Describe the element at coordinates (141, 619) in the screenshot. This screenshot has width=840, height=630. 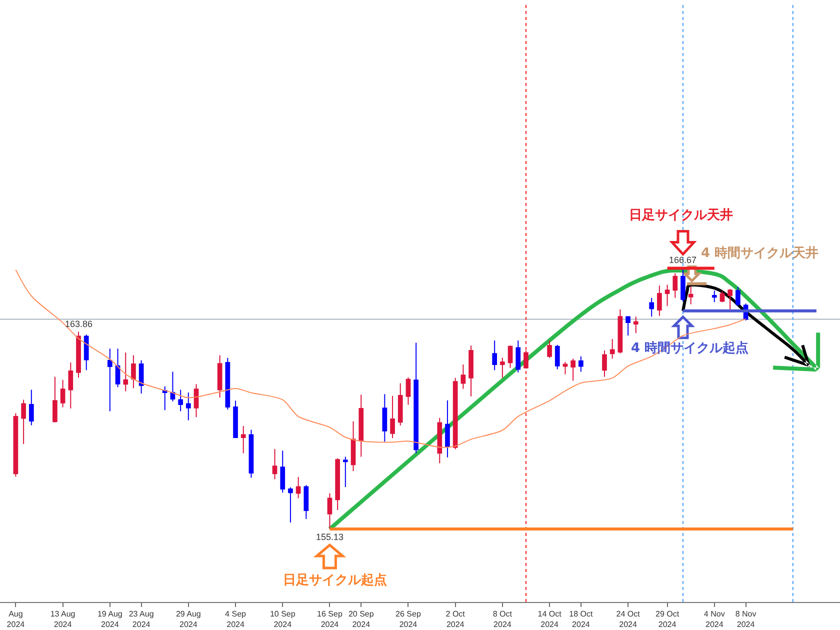
I see `x-tick-label: 23 Aug 2024` at that location.